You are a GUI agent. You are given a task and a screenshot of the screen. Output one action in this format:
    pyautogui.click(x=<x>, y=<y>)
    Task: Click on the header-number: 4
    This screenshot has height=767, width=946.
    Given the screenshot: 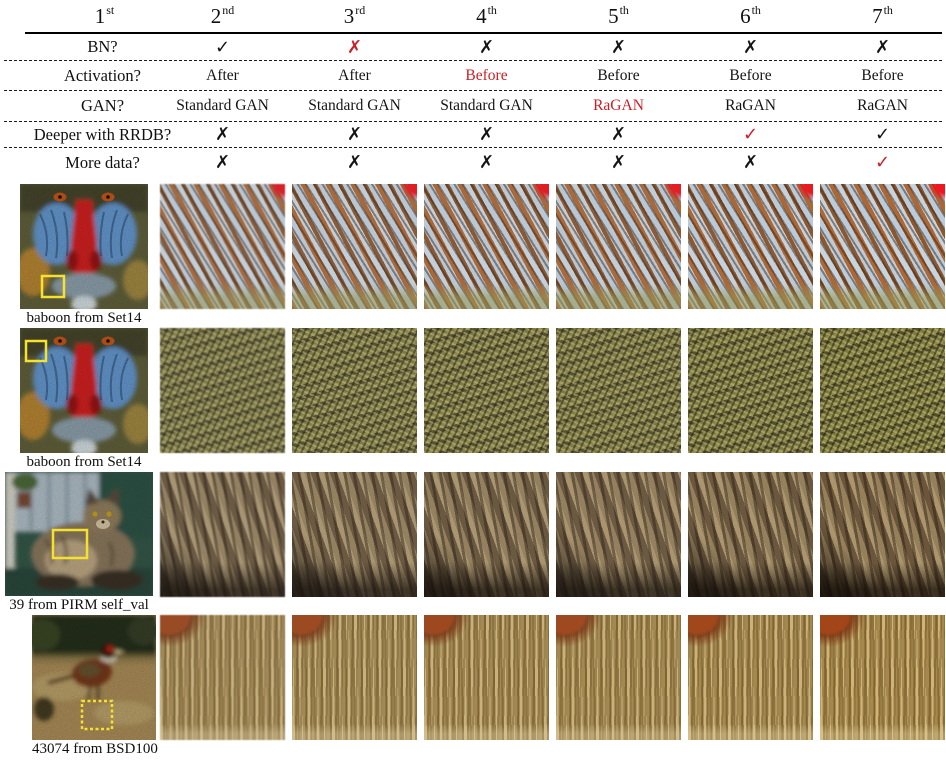 What is the action you would take?
    pyautogui.click(x=481, y=15)
    